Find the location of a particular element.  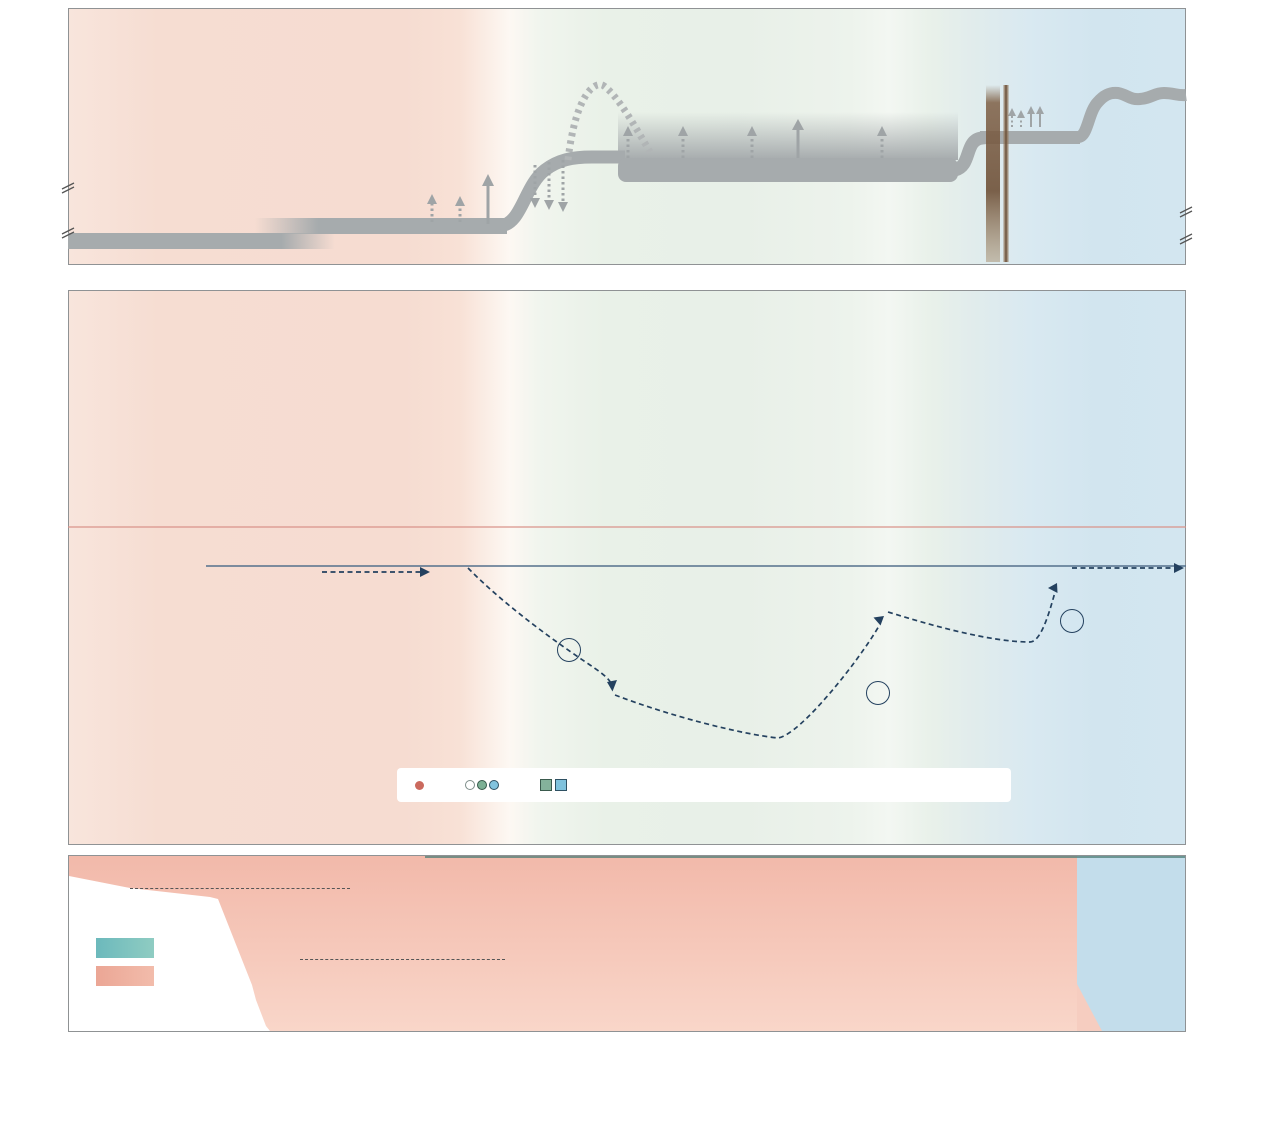

dashed-path-arrowheads is located at coordinates (802, 627).